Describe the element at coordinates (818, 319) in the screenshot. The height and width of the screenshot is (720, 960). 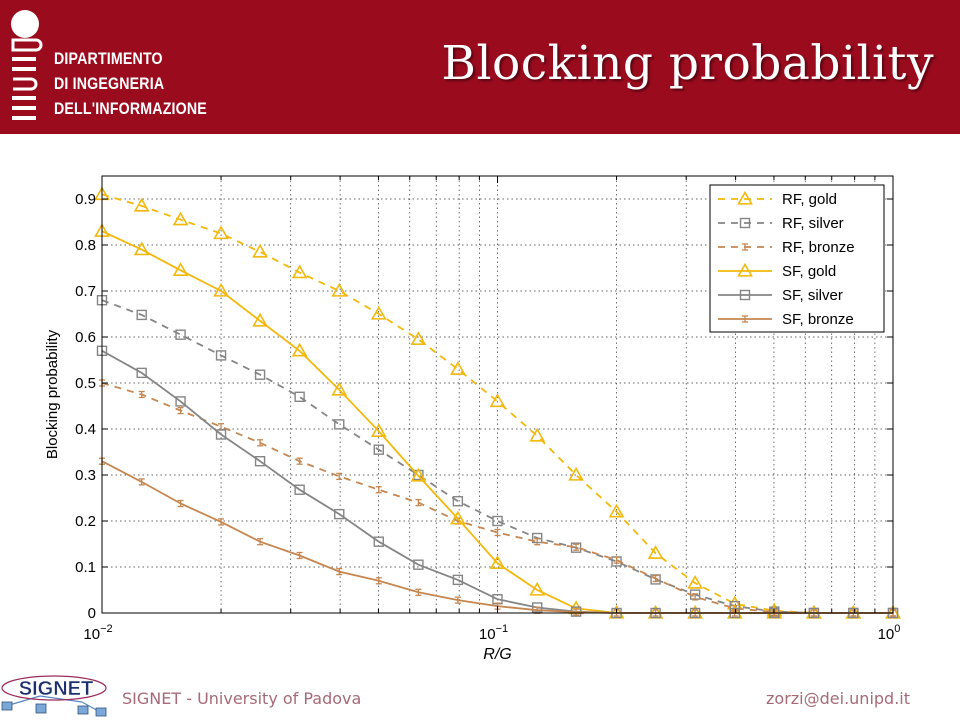
I see `legend-label-sf-bronze: SF, bronze` at that location.